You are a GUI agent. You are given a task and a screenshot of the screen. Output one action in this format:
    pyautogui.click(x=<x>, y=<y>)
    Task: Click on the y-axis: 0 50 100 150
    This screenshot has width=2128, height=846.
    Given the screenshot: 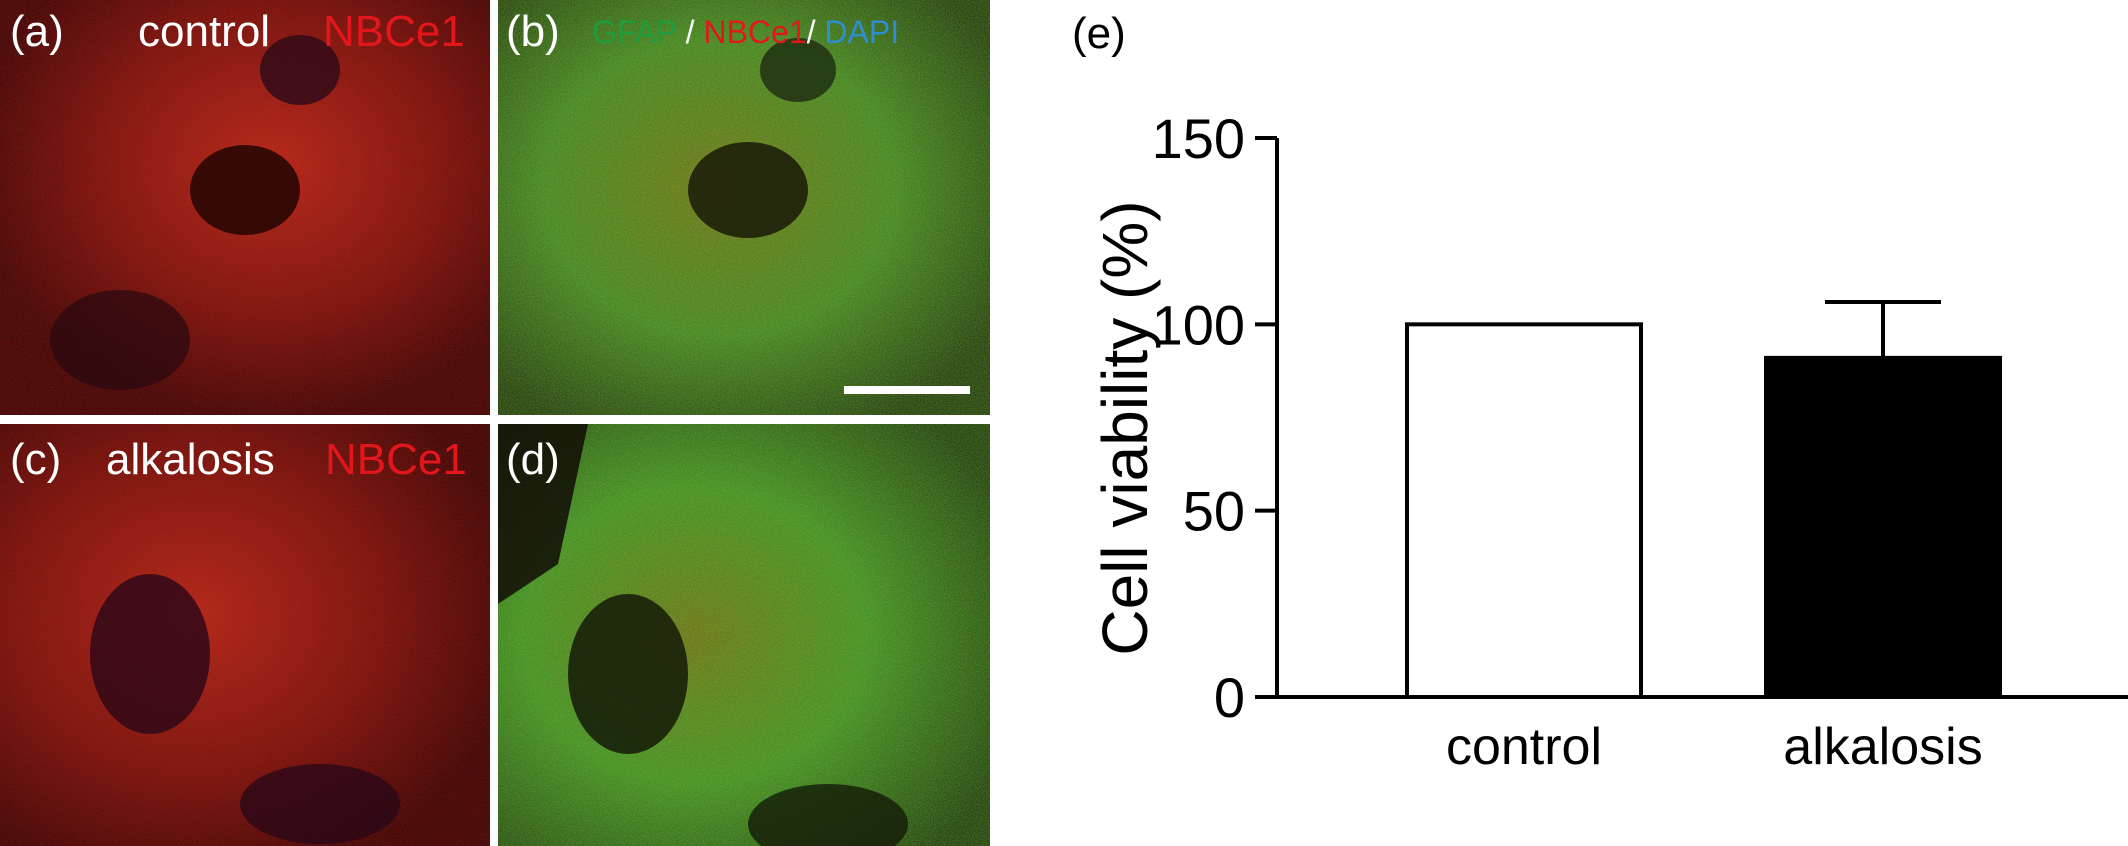 What is the action you would take?
    pyautogui.click(x=1215, y=418)
    